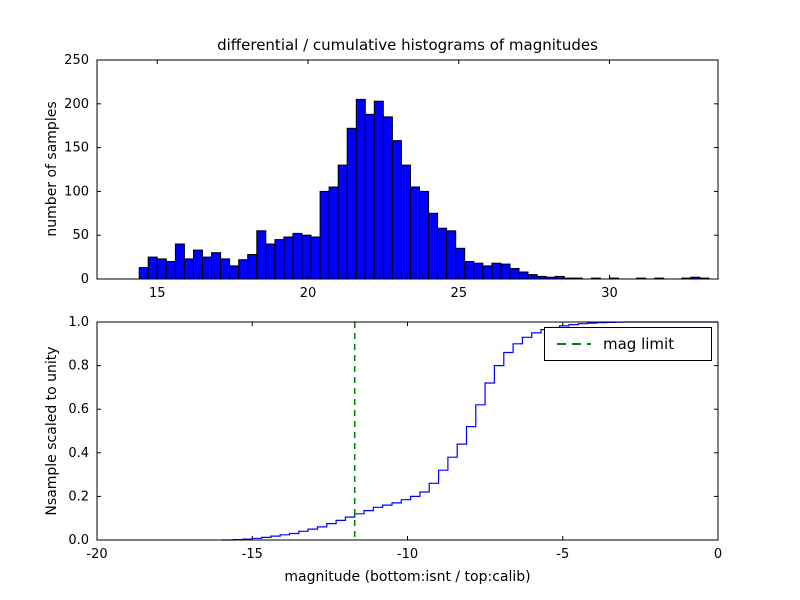 The width and height of the screenshot is (800, 600). What do you see at coordinates (80, 235) in the screenshot?
I see `y-tick-label: 50` at bounding box center [80, 235].